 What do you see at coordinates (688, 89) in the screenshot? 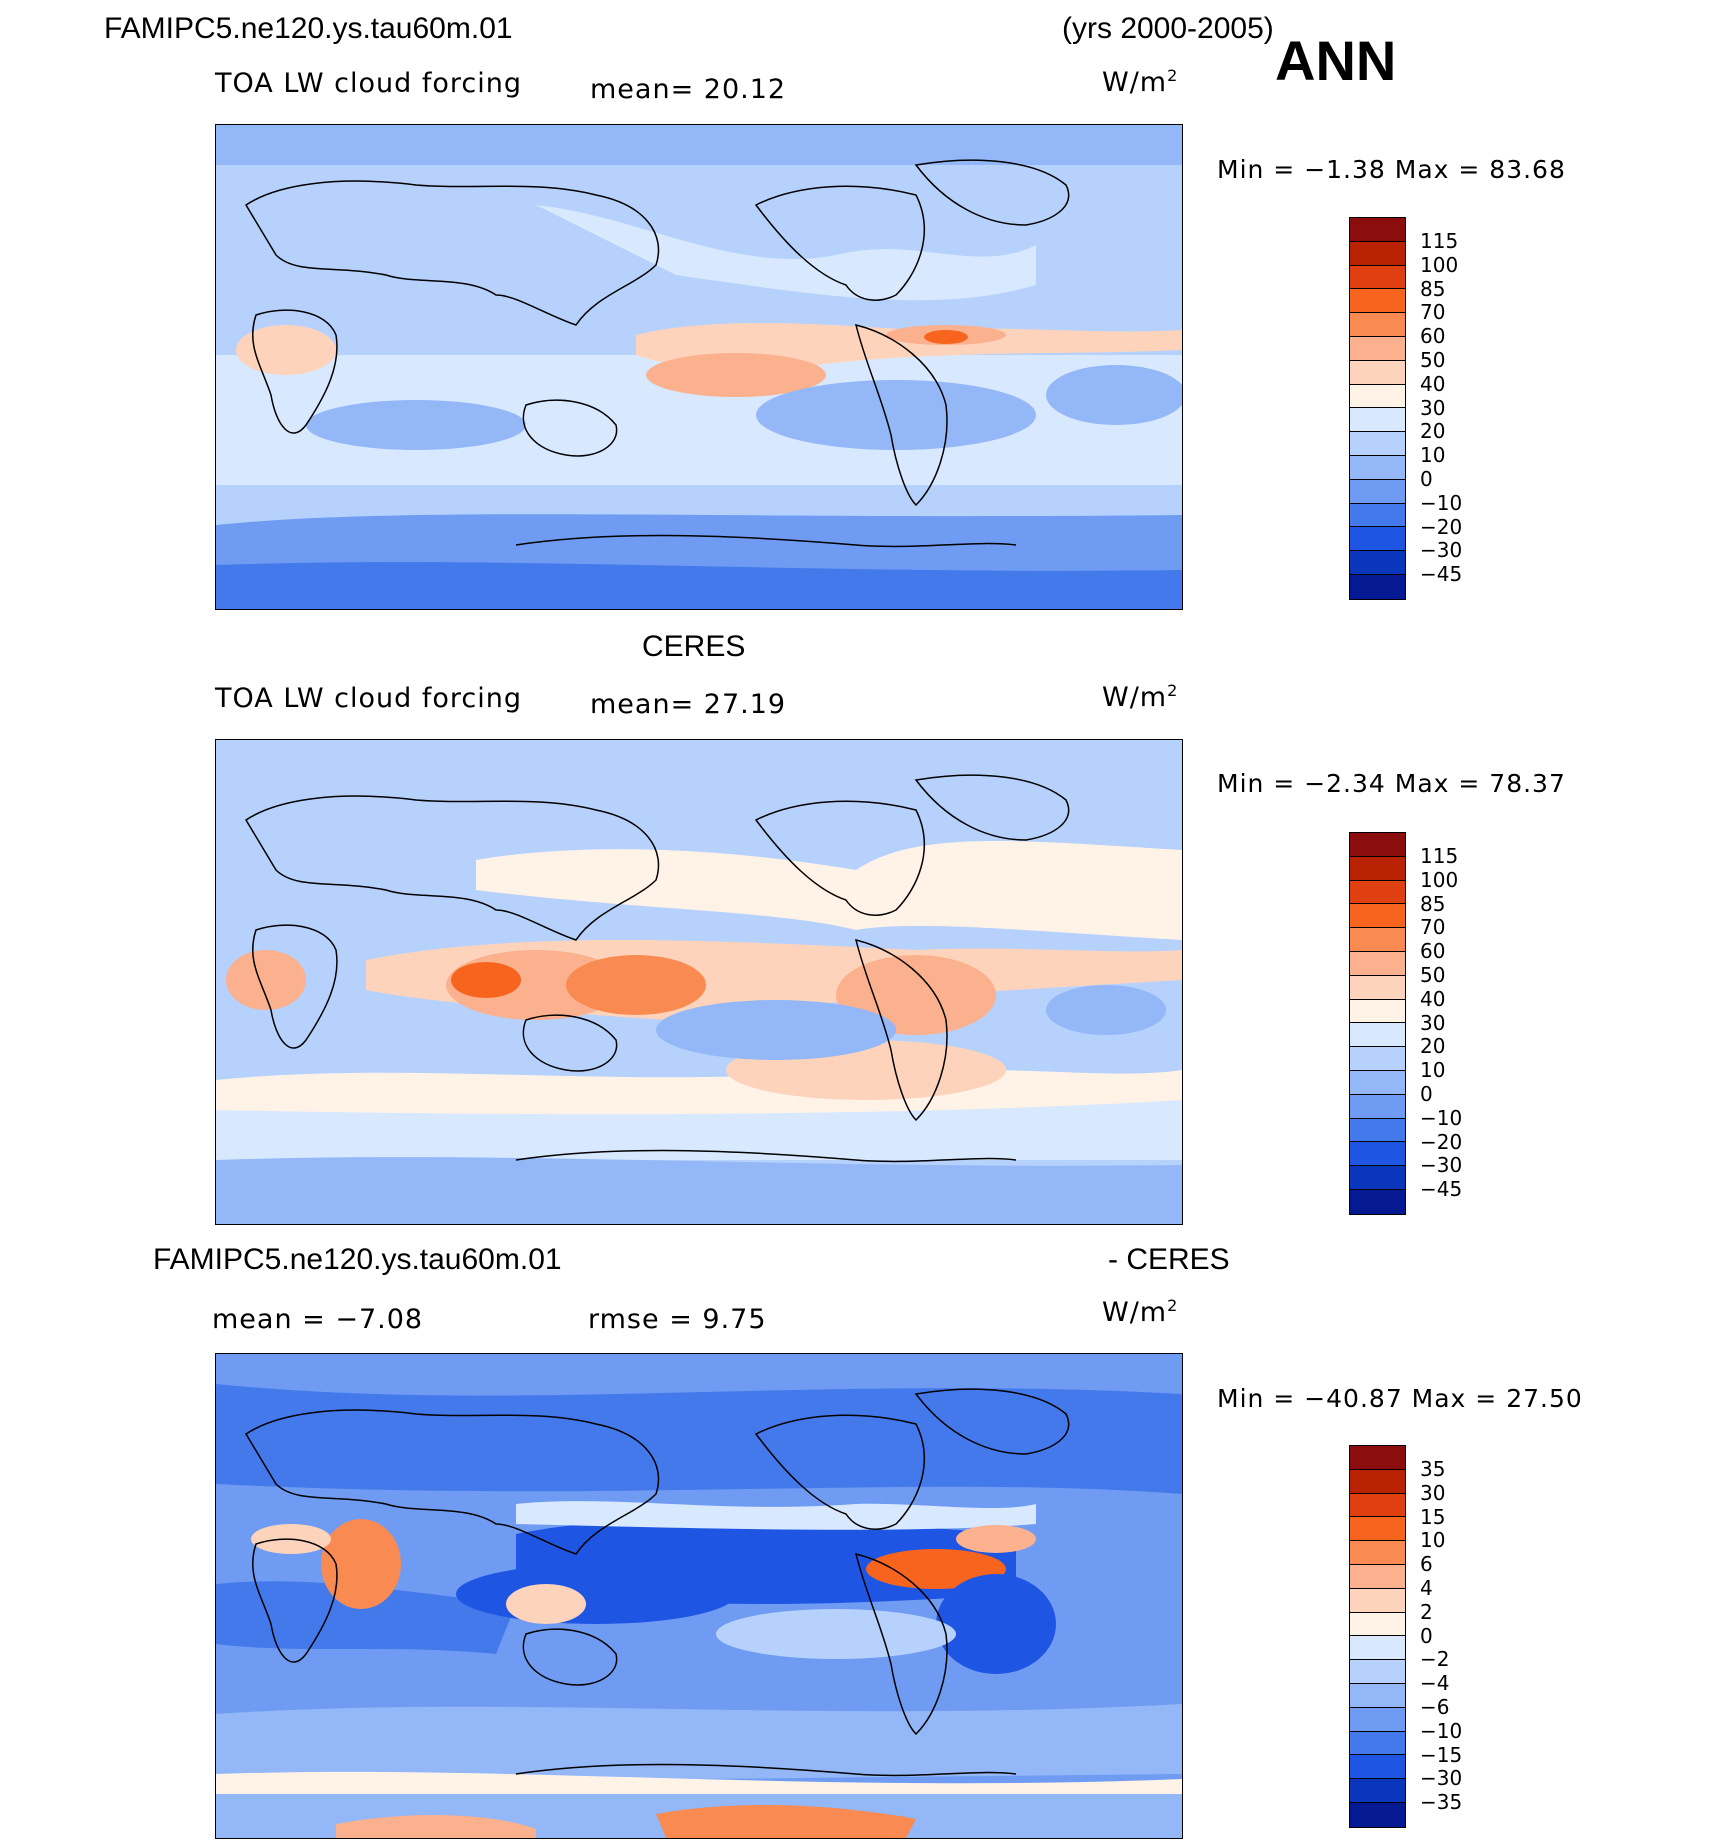
I see `panel1-mean: mean= 20.12` at bounding box center [688, 89].